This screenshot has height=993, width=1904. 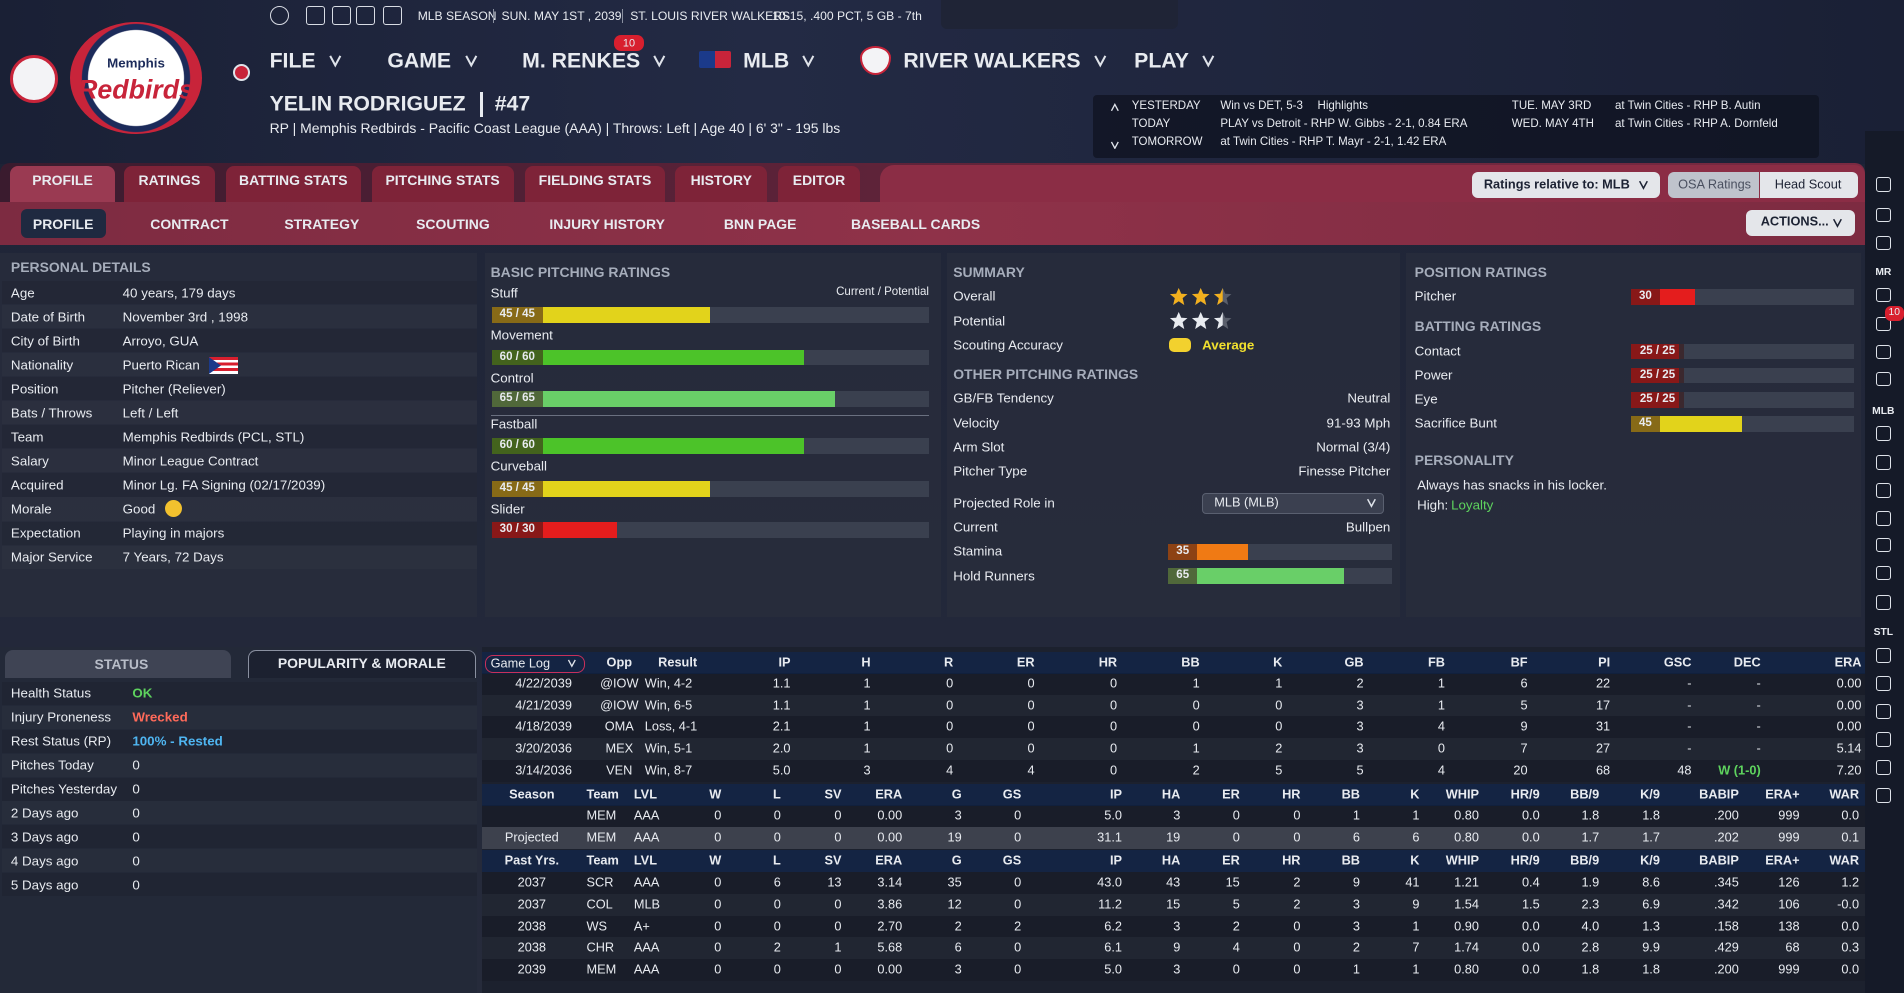 What do you see at coordinates (322, 223) in the screenshot?
I see `subtab-label: STRATEGY` at bounding box center [322, 223].